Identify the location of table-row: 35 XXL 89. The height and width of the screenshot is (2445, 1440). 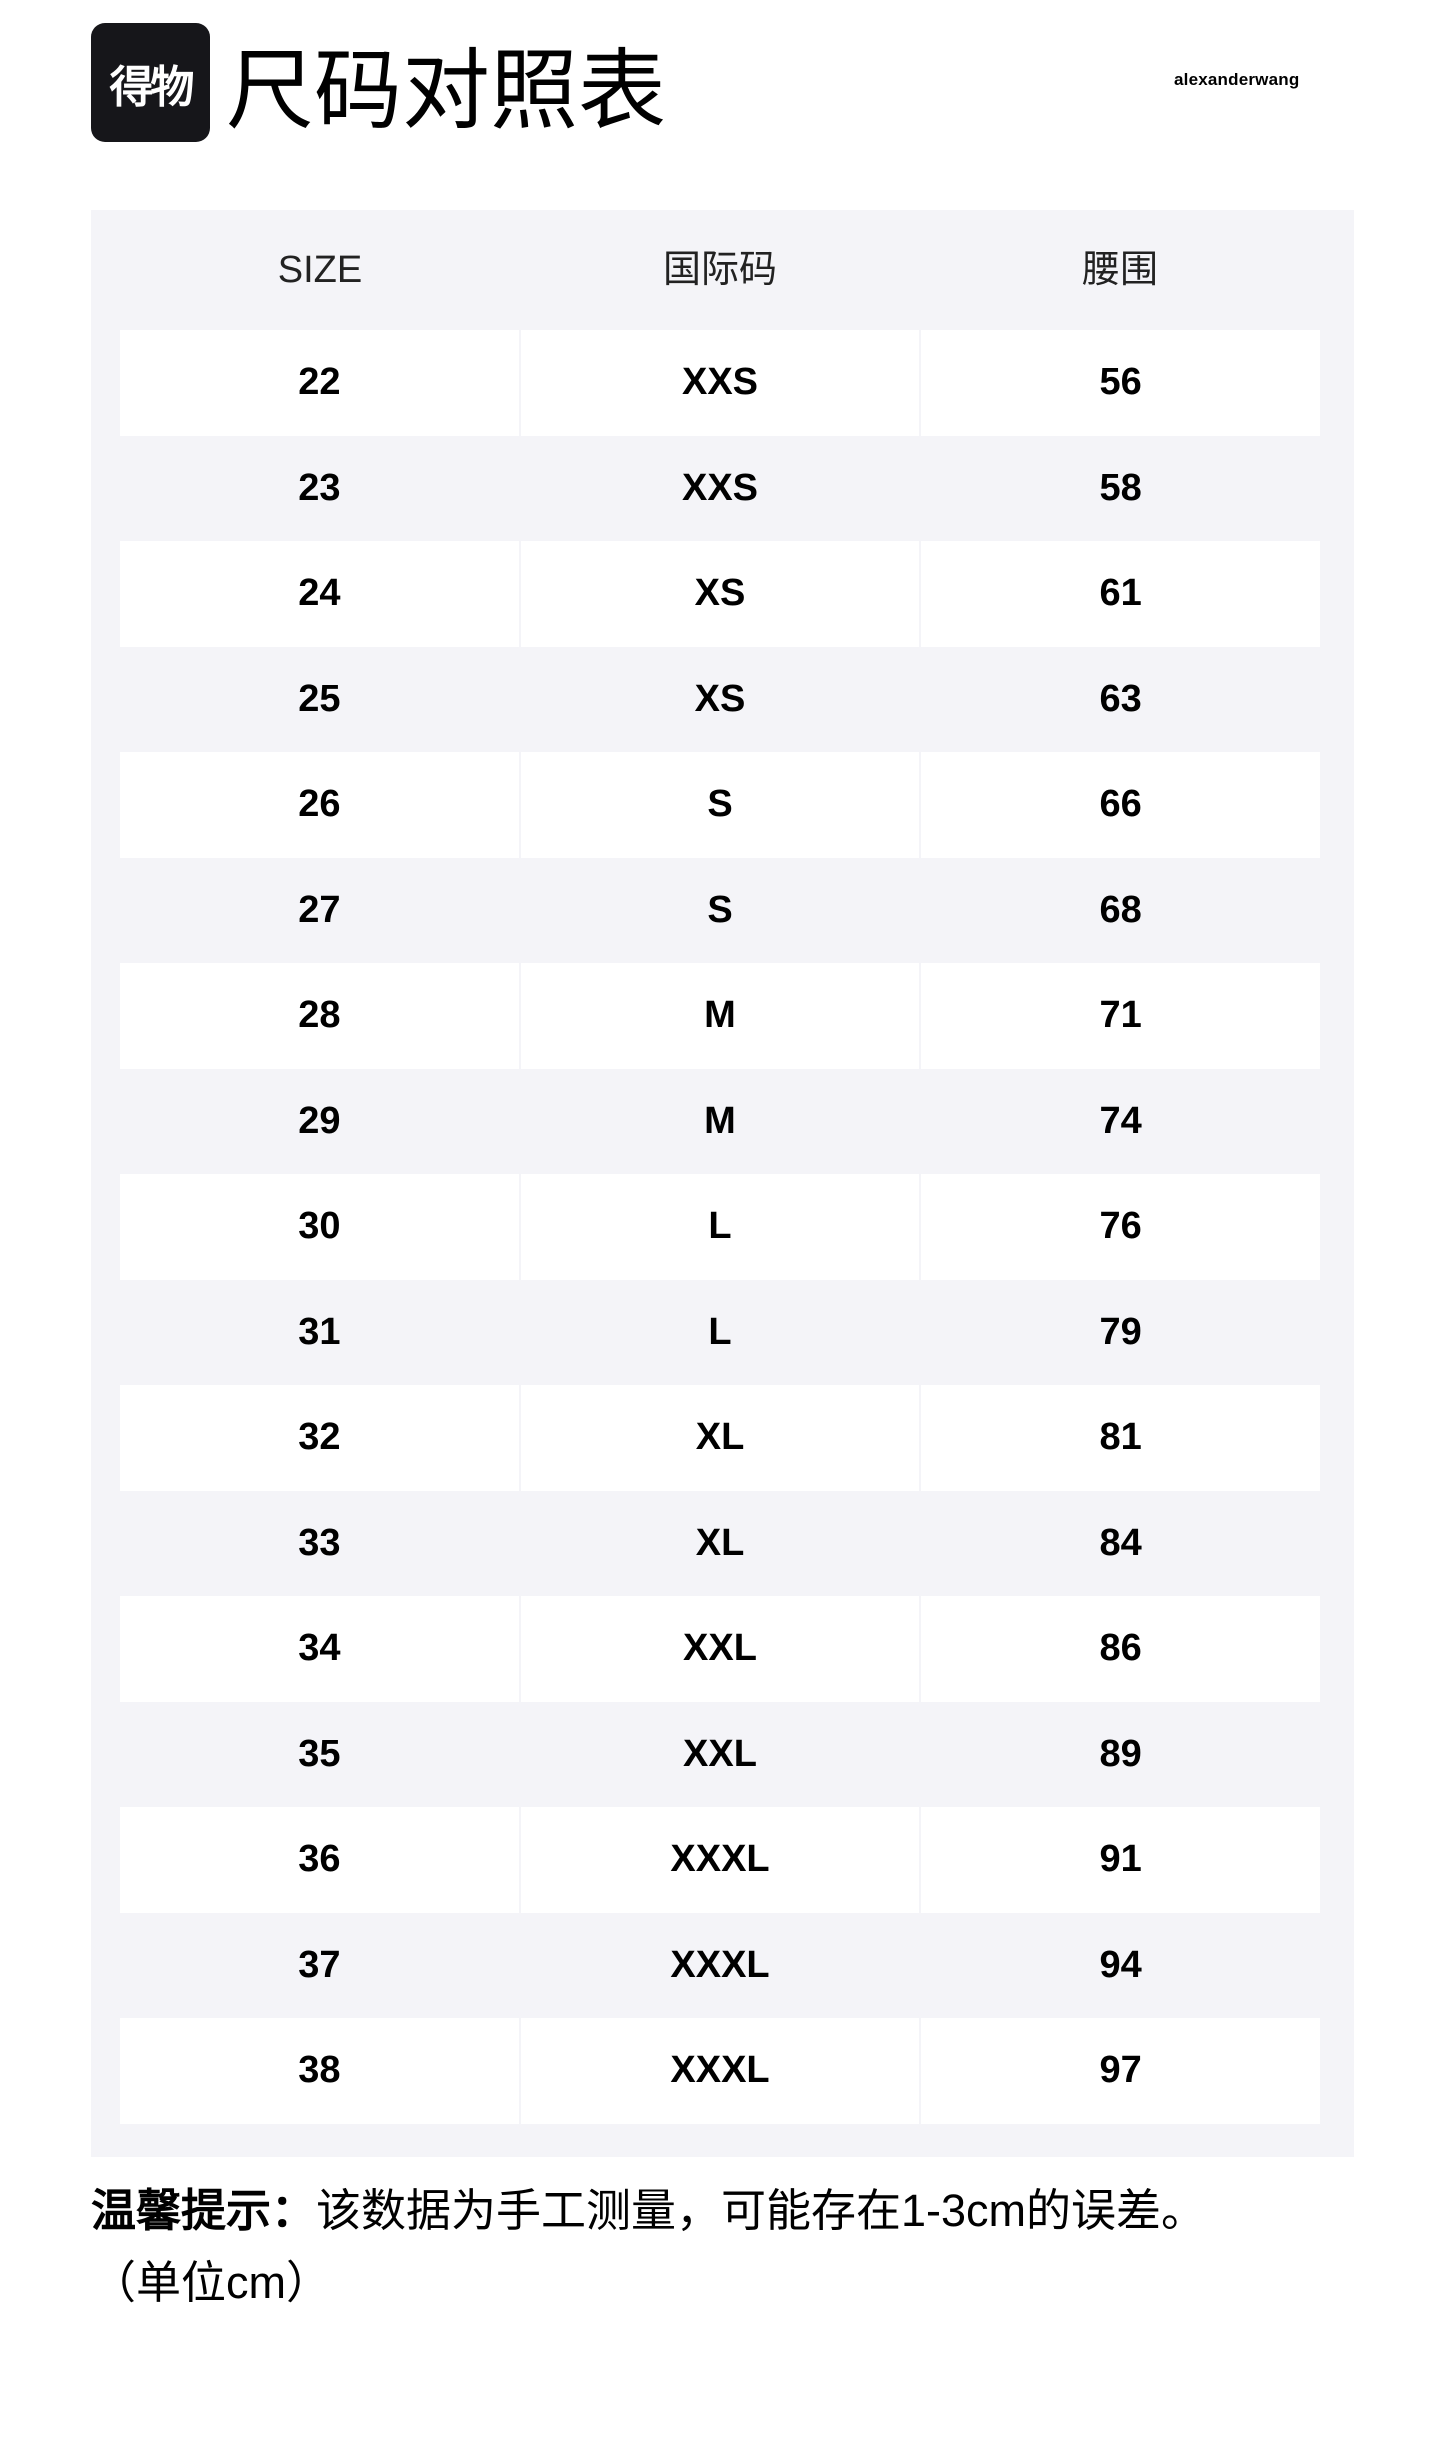
(720, 1755).